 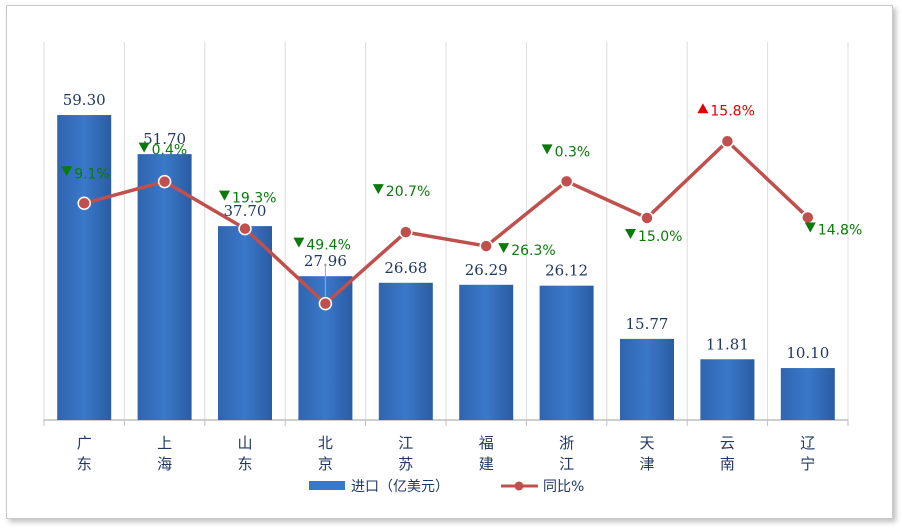 What do you see at coordinates (400, 487) in the screenshot?
I see `legend-label: 进口（亿美元）` at bounding box center [400, 487].